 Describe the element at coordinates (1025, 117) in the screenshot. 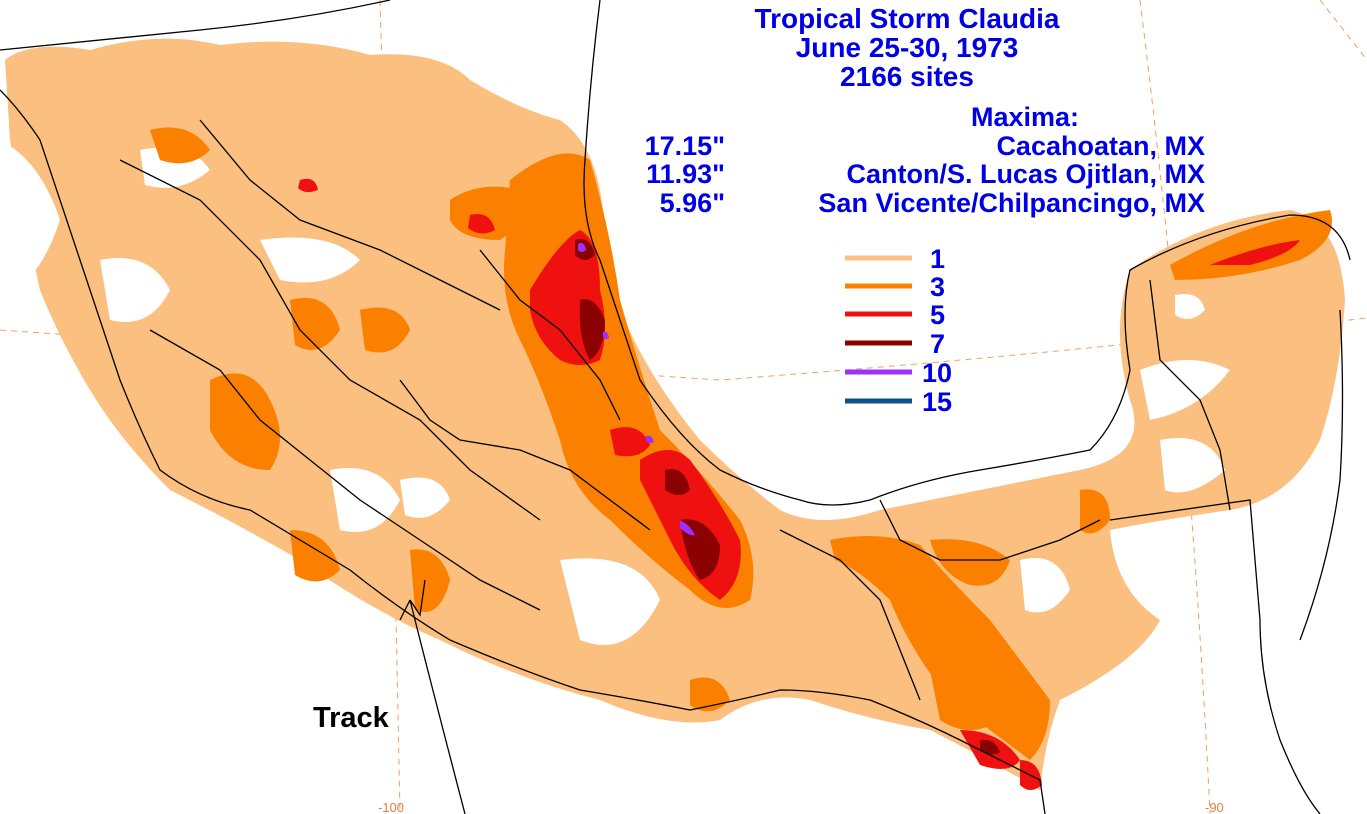

I see `maxima-heading: Maxima:` at that location.